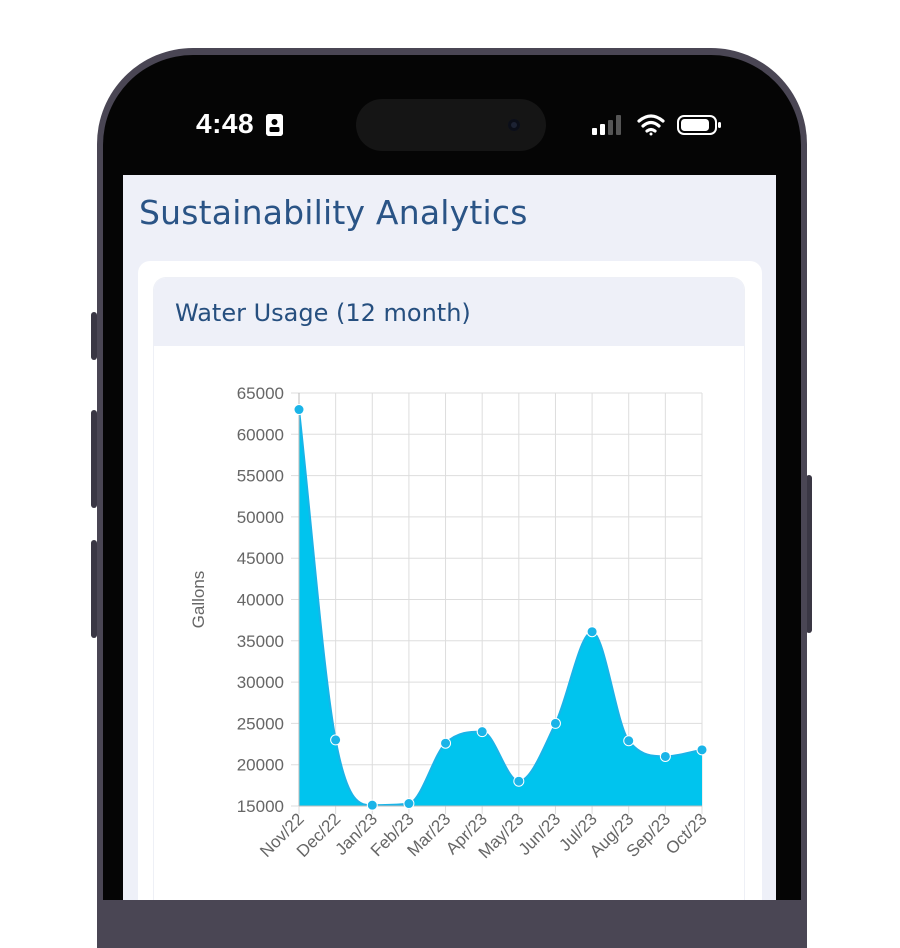 The height and width of the screenshot is (948, 900). Describe the element at coordinates (198, 600) in the screenshot. I see `y-axis-label: Gallons` at that location.